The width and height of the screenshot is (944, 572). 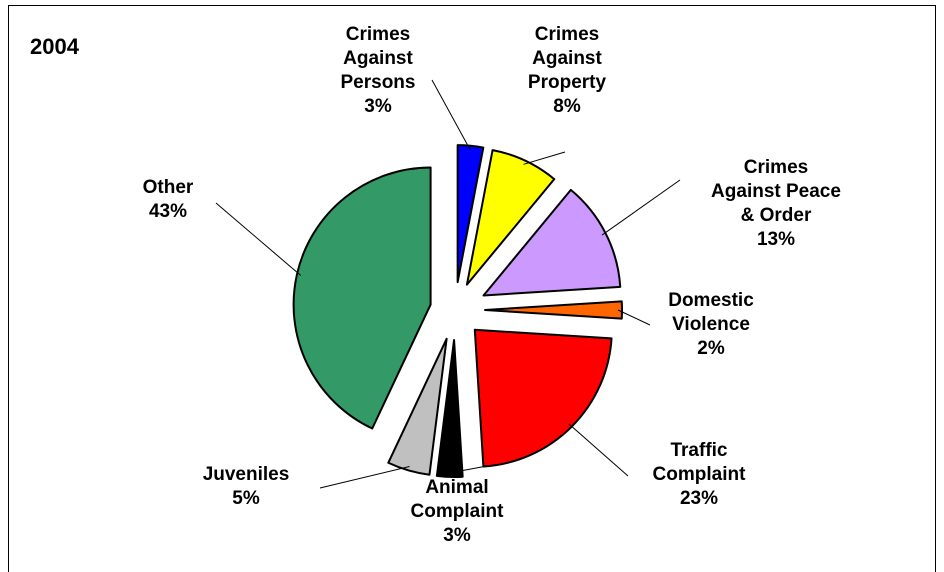 I want to click on slice-percent: 8%, so click(x=567, y=106).